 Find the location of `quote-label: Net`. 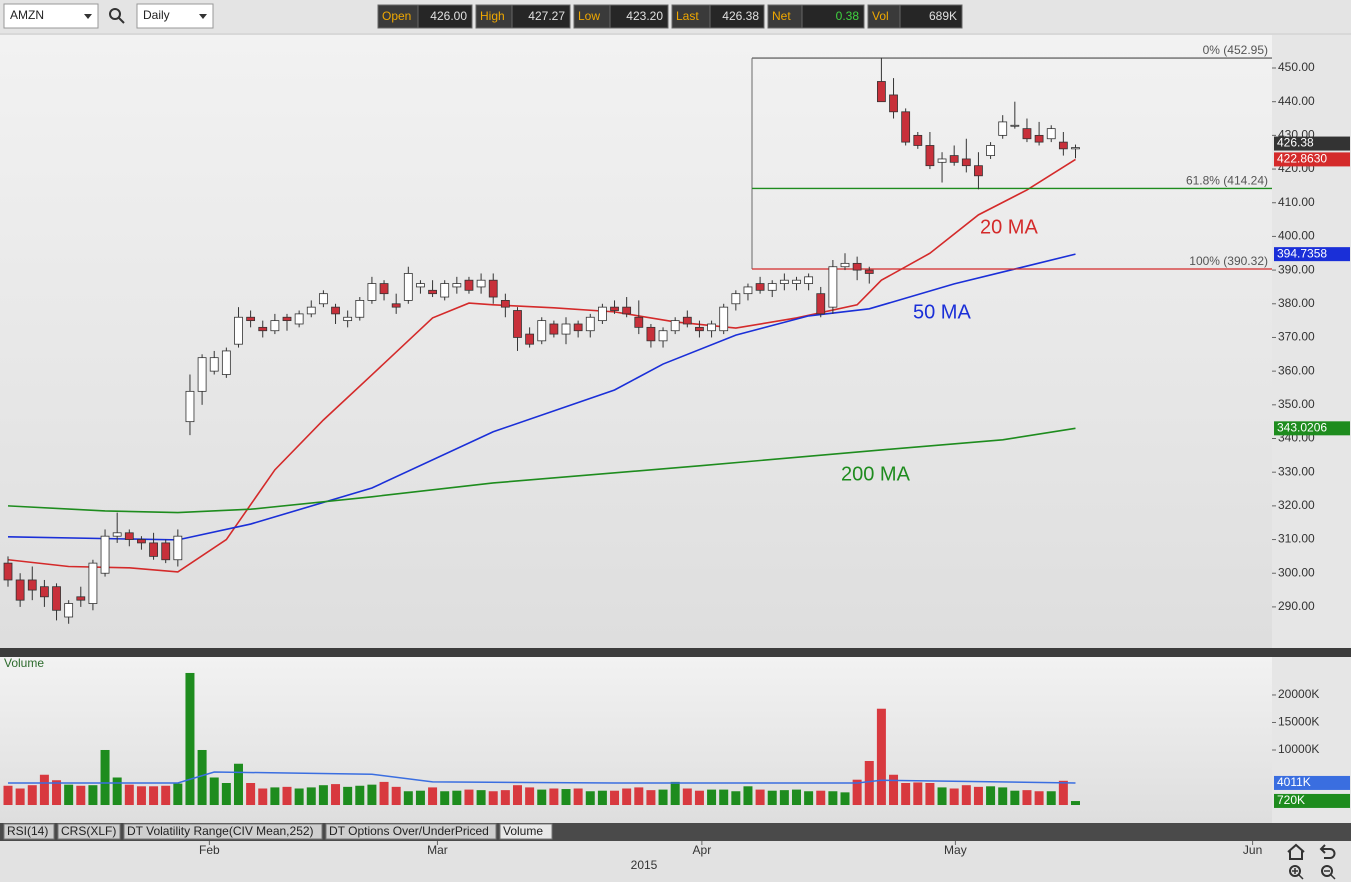

quote-label: Net is located at coordinates (781, 16).